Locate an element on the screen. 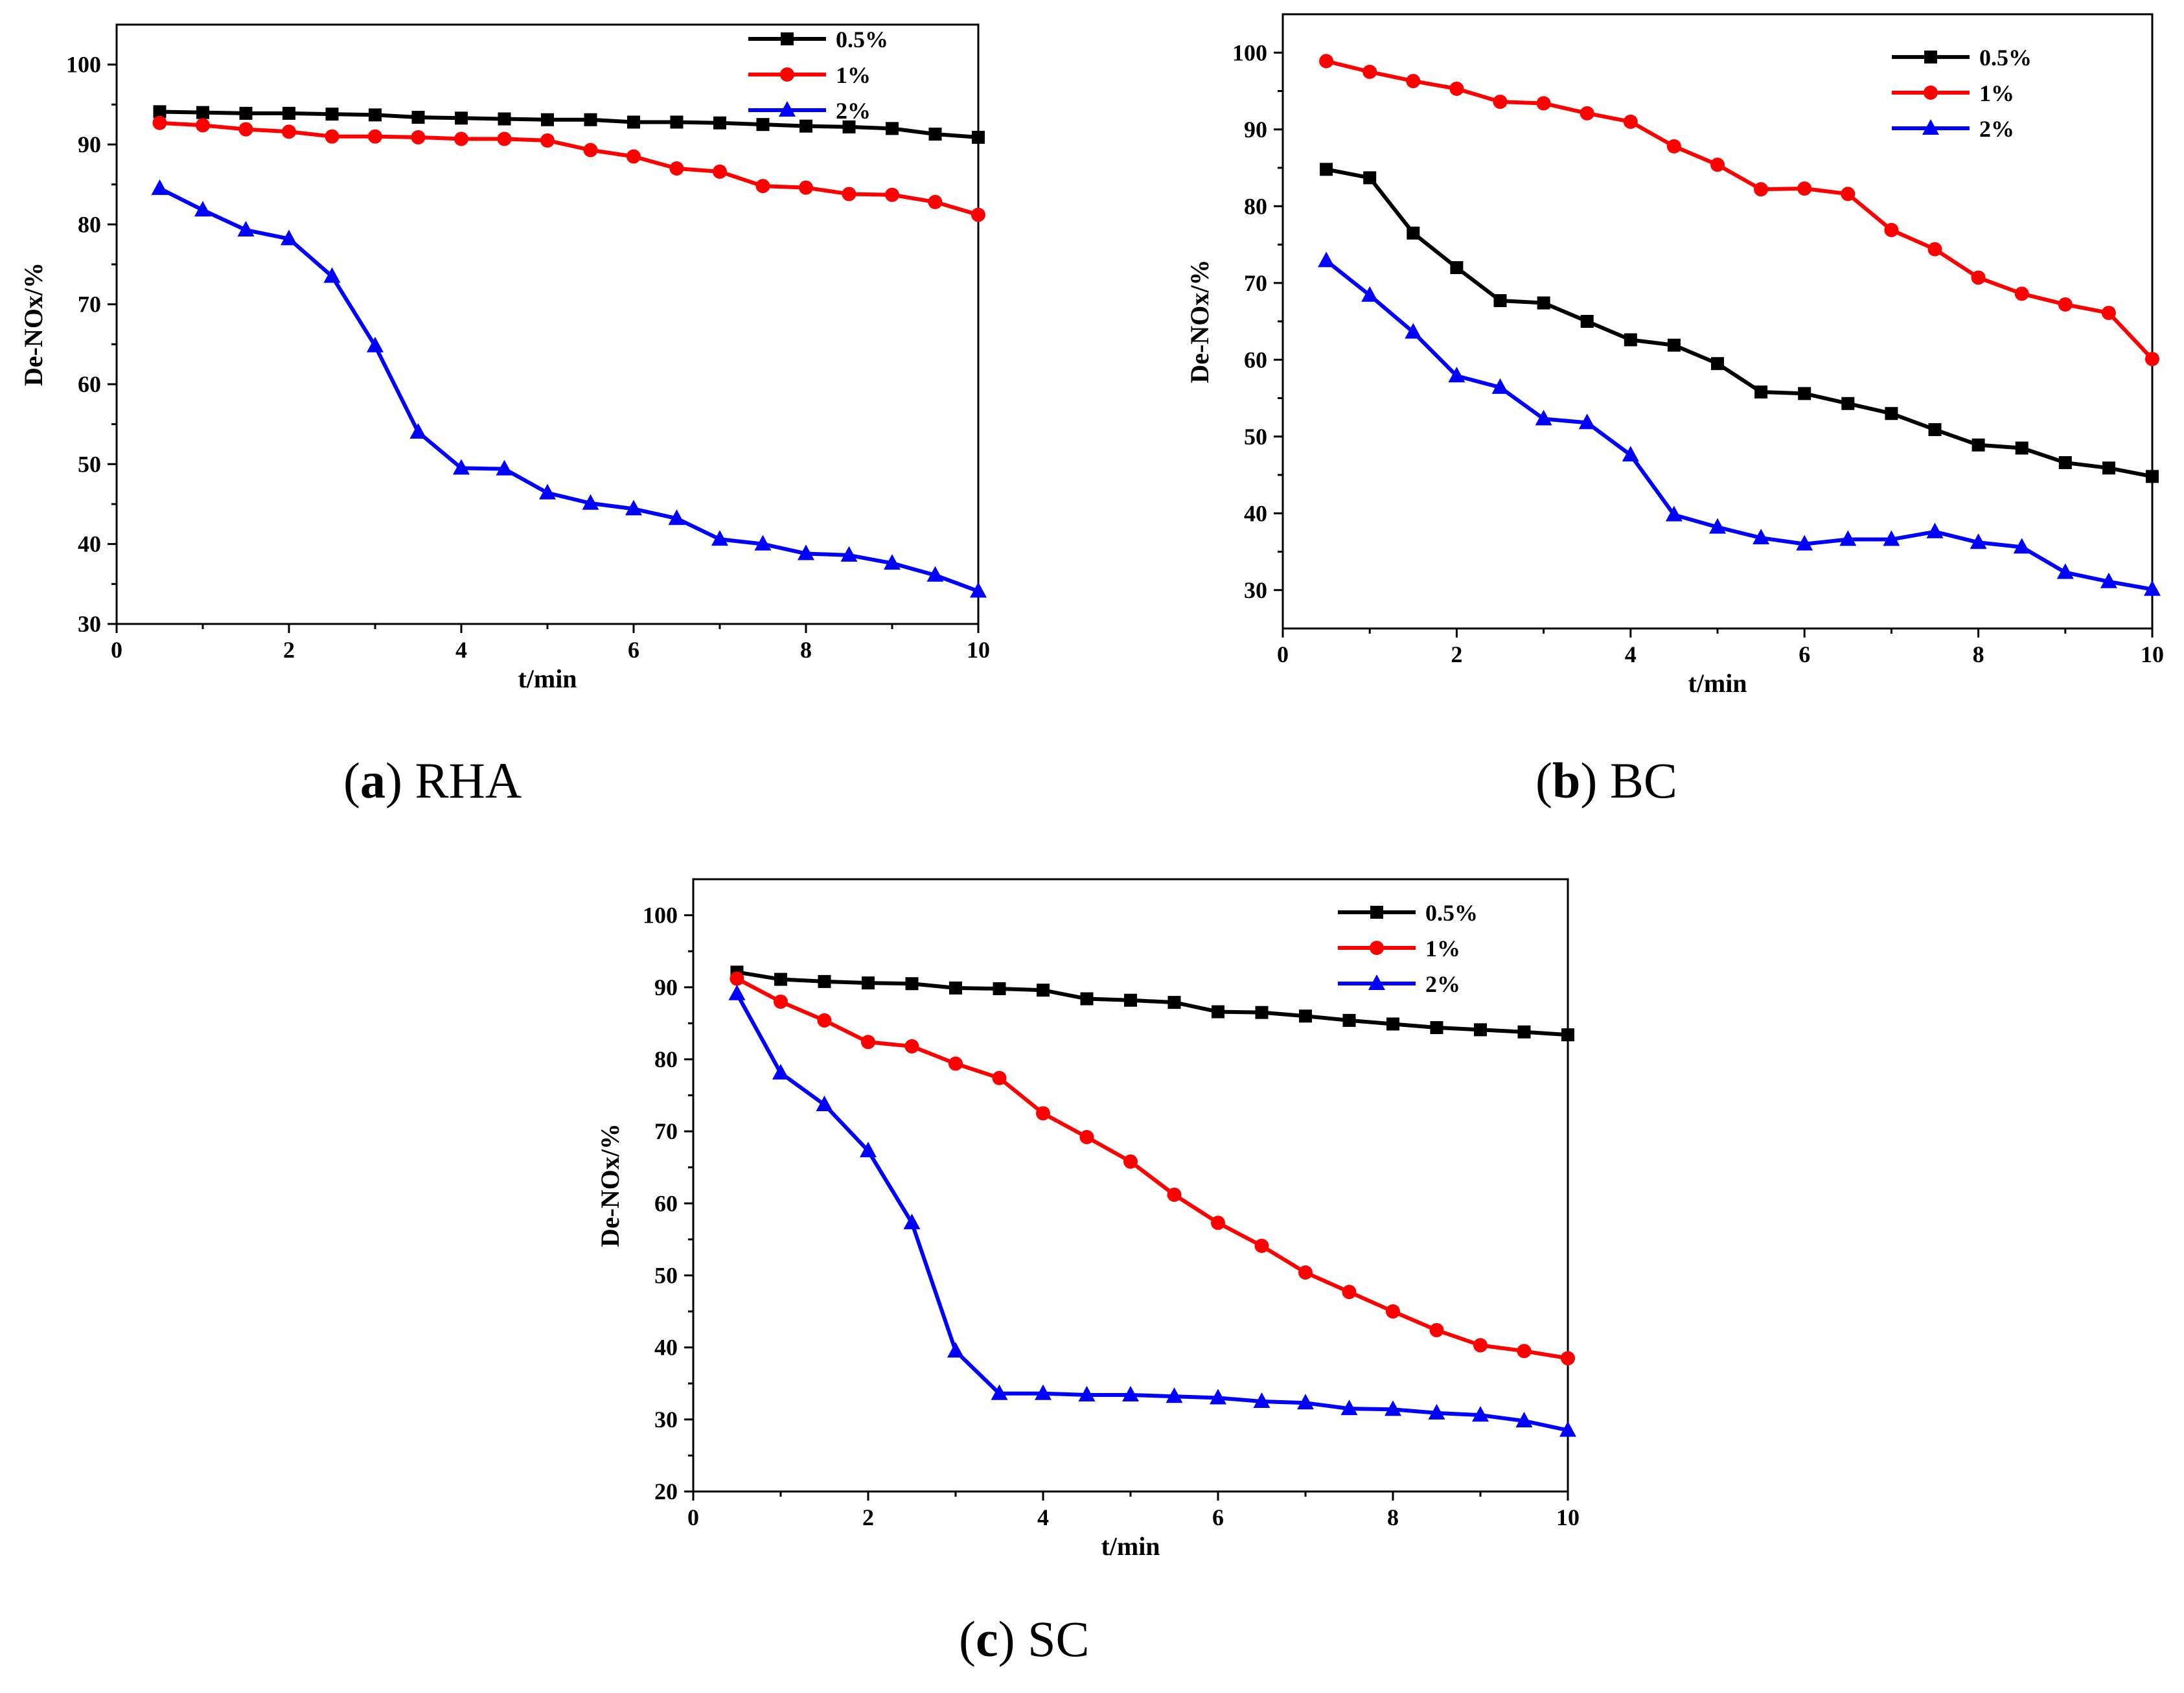 This screenshot has width=2184, height=1693. caption-bc: (b) BC is located at coordinates (1606, 780).